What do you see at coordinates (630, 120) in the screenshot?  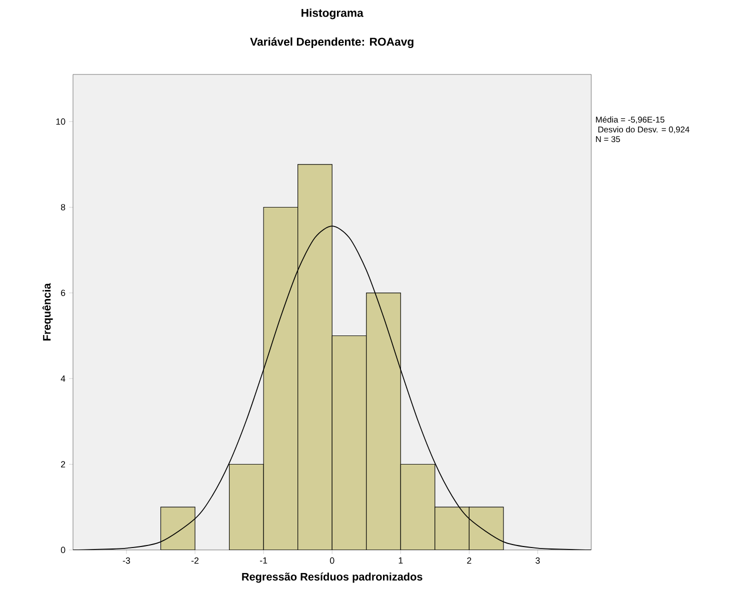 I see `text: Média = -5,96E-15` at bounding box center [630, 120].